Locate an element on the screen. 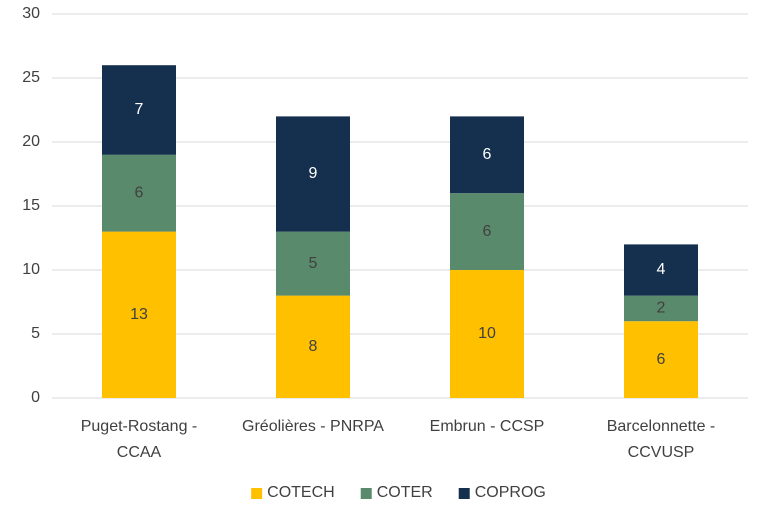  y-tick-label: 0 is located at coordinates (35, 397).